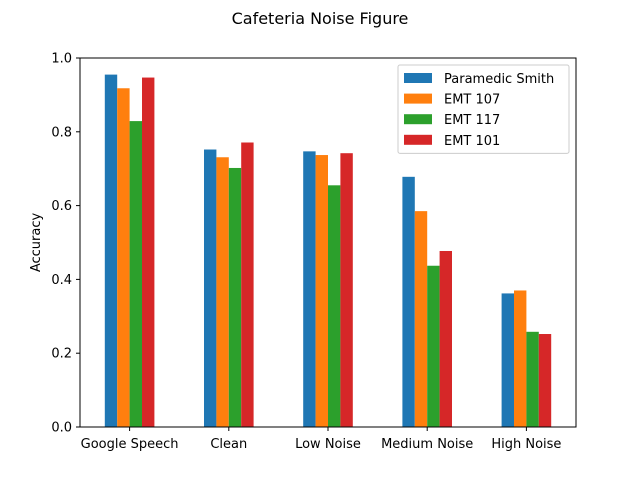 This screenshot has height=480, width=640. I want to click on legend-frame, so click(483, 109).